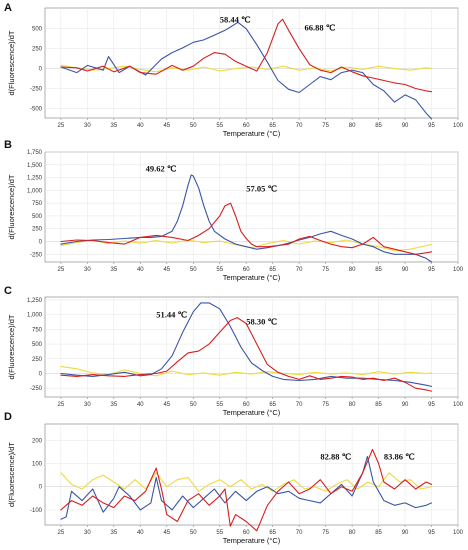  What do you see at coordinates (37, 464) in the screenshot?
I see `y-tick-label: 100` at bounding box center [37, 464].